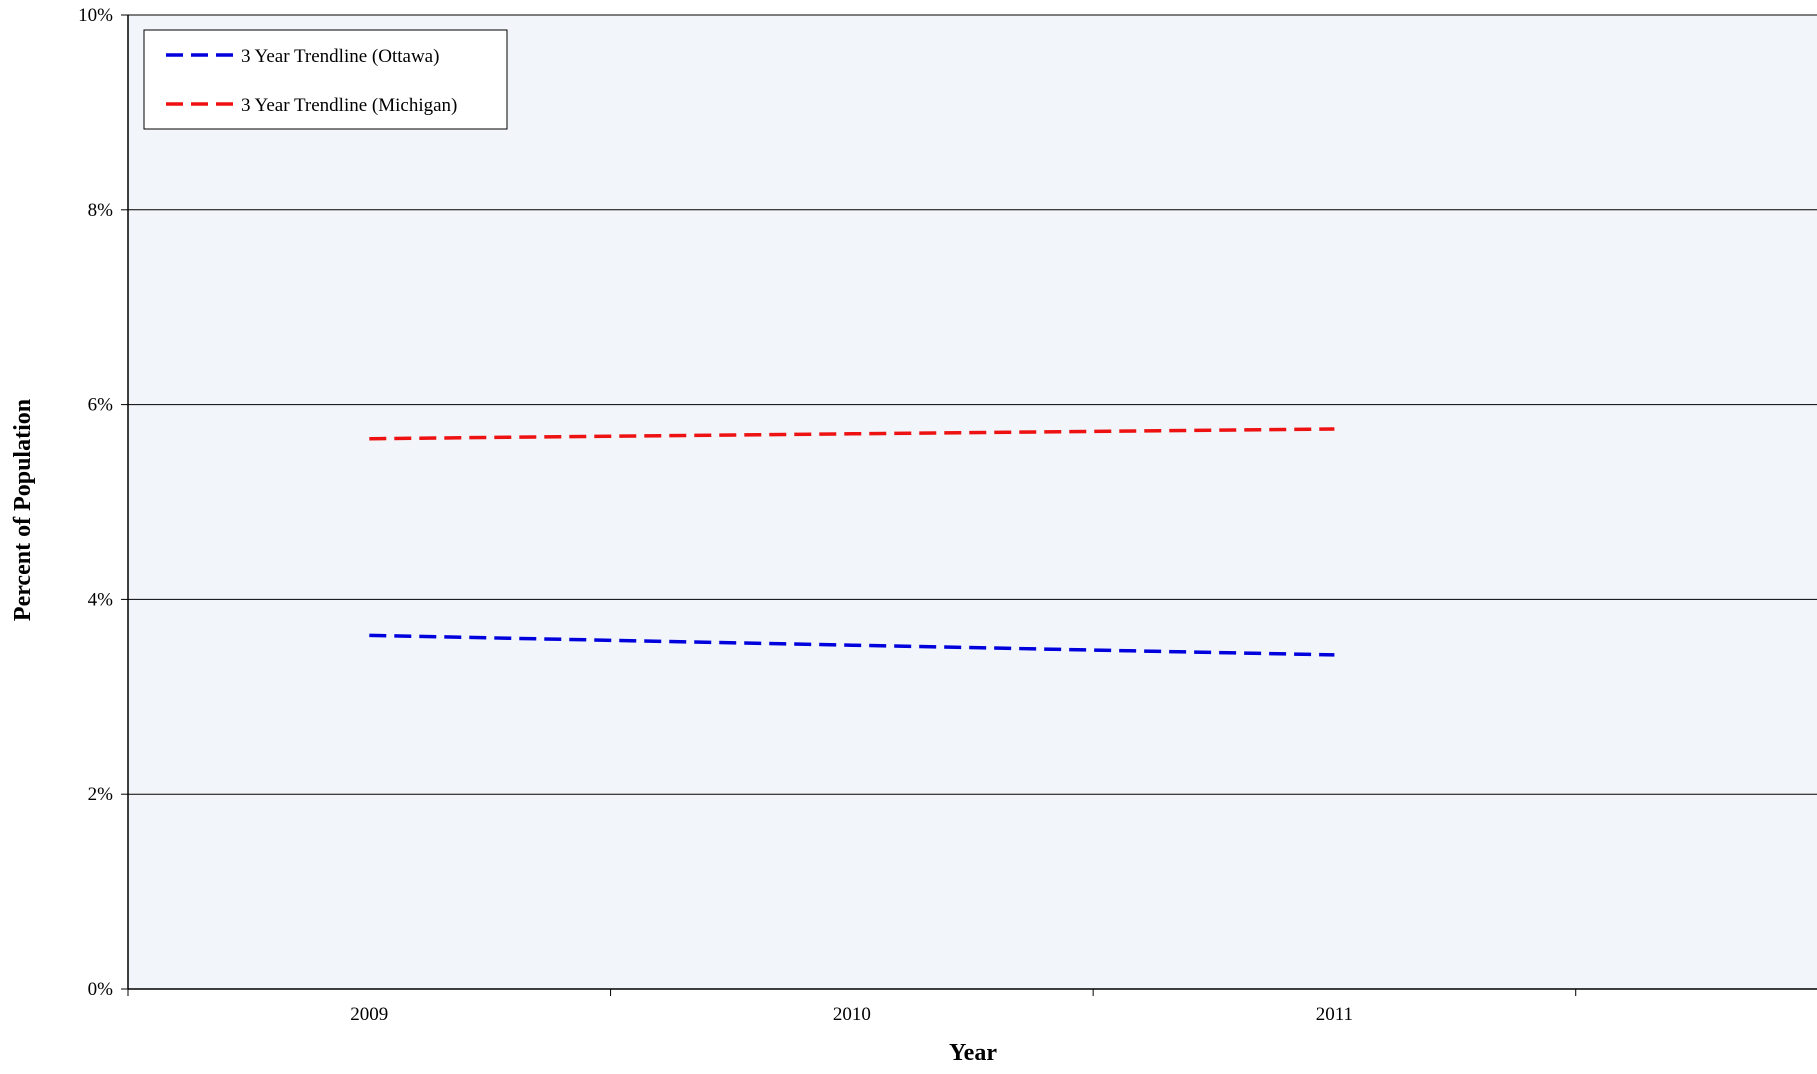 This screenshot has width=1817, height=1074. What do you see at coordinates (1334, 1014) in the screenshot?
I see `x-tick-label: 2011` at bounding box center [1334, 1014].